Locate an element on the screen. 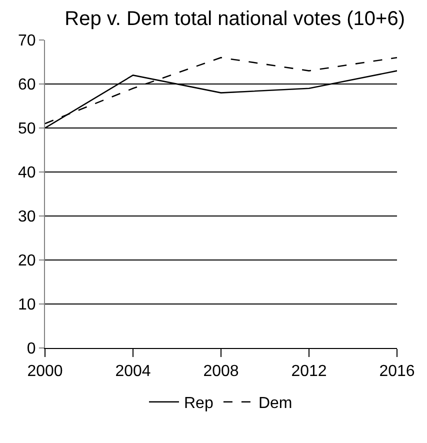  legend-label: Rep is located at coordinates (199, 403).